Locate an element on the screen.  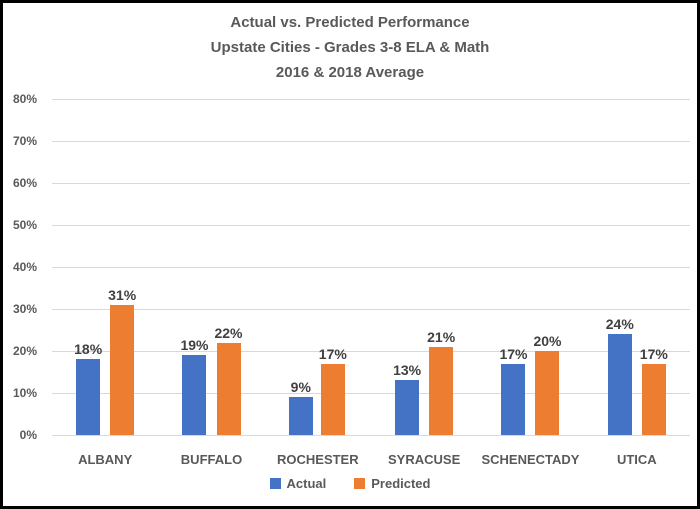
bar-actual-syracuse is located at coordinates (407, 407).